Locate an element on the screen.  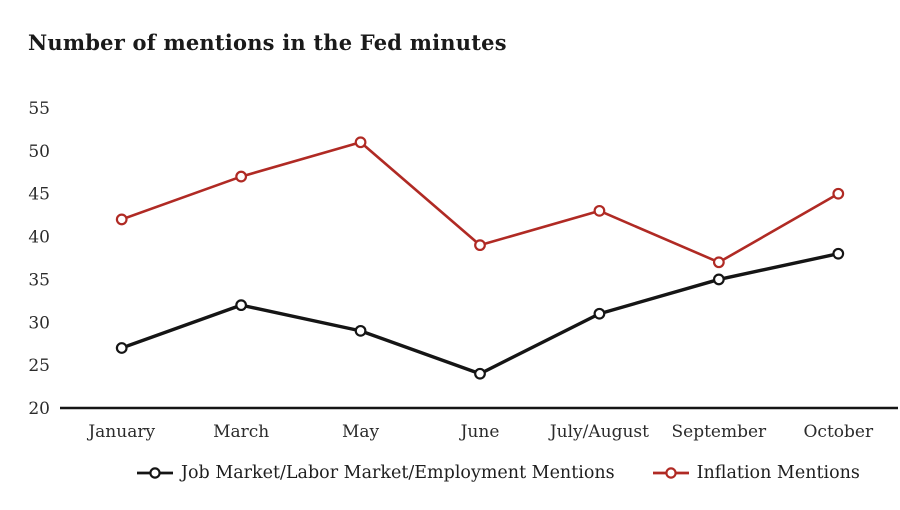
x-tick-label: October is located at coordinates (838, 432).